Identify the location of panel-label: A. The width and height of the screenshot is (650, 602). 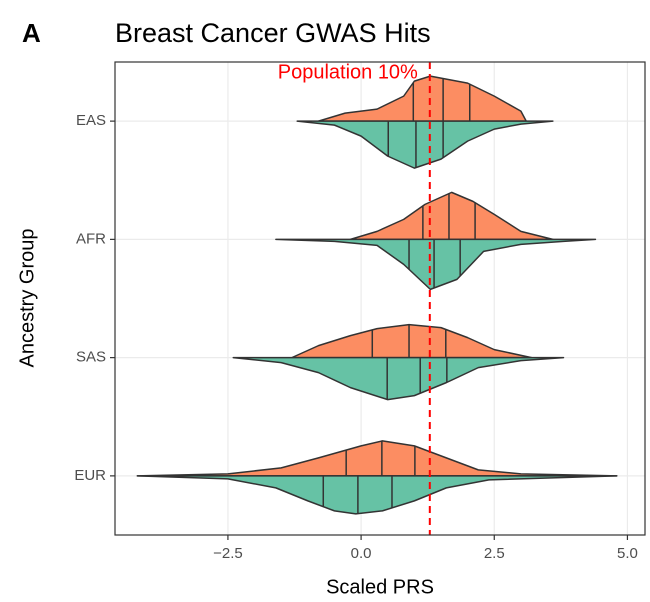
(31, 33).